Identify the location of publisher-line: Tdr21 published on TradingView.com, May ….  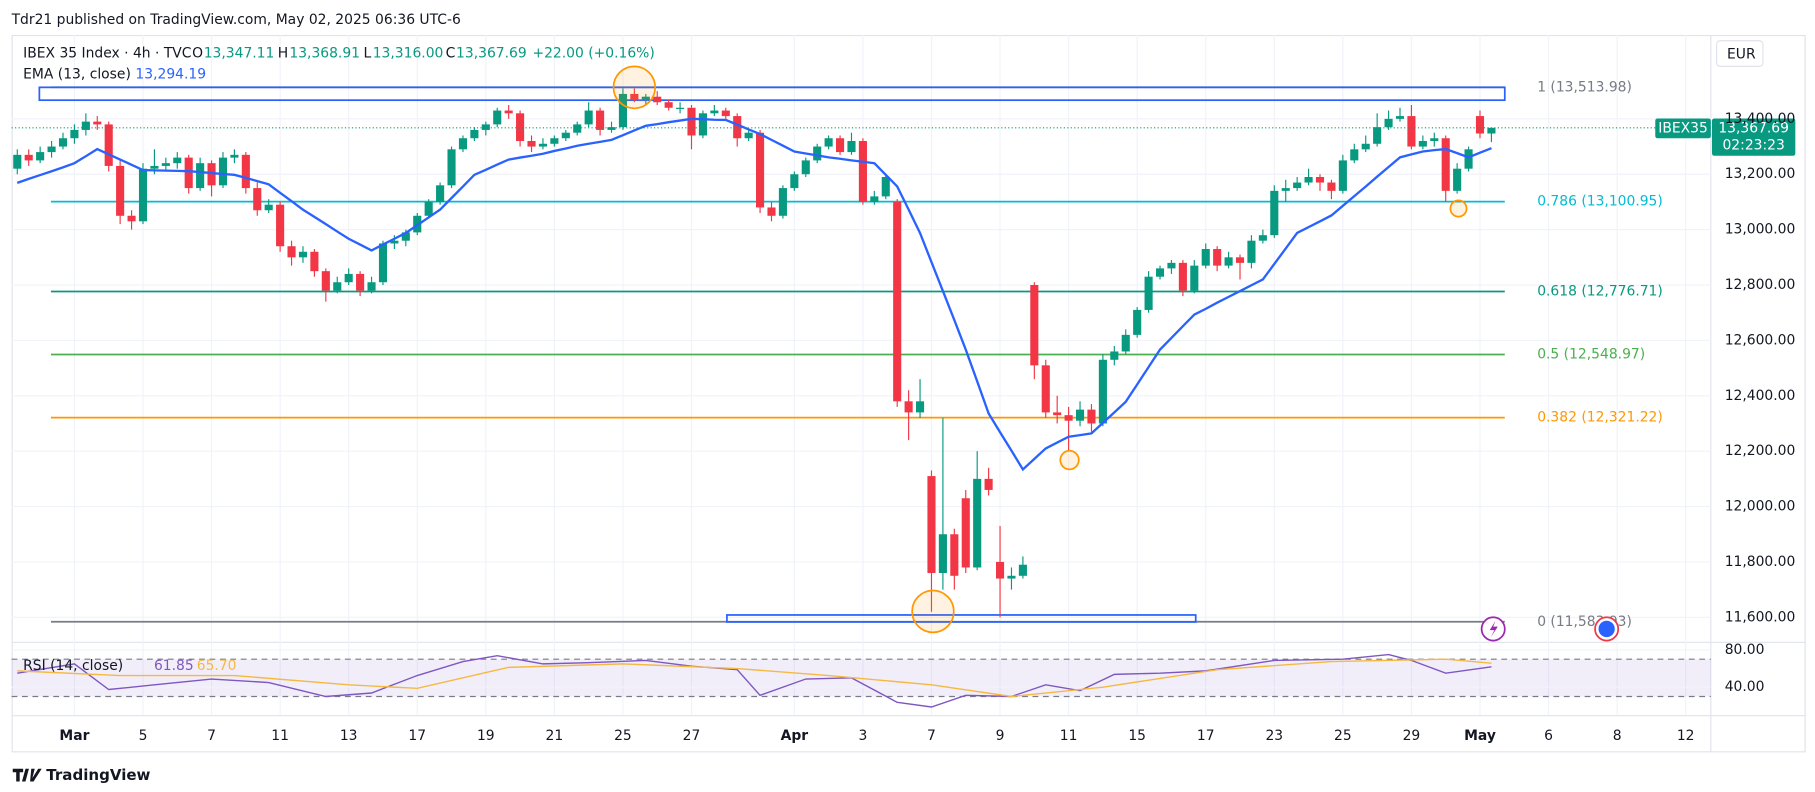
(236, 20).